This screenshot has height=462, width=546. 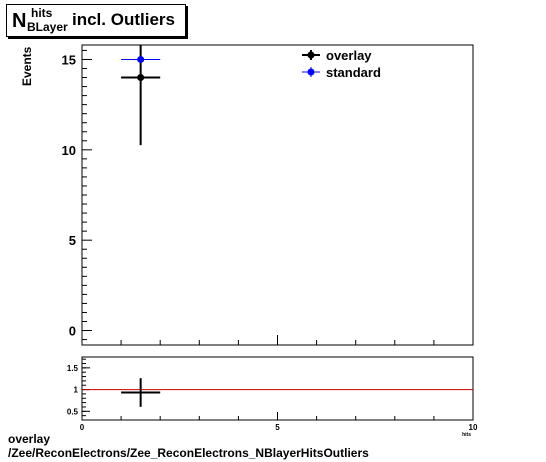 What do you see at coordinates (29, 439) in the screenshot?
I see `footer-line1: overlay` at bounding box center [29, 439].